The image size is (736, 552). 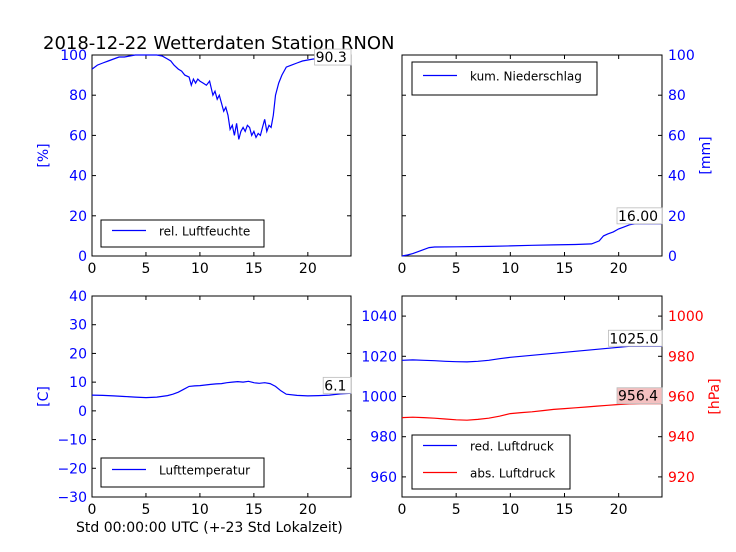 What do you see at coordinates (383, 478) in the screenshot?
I see `y-tick-label: 960` at bounding box center [383, 478].